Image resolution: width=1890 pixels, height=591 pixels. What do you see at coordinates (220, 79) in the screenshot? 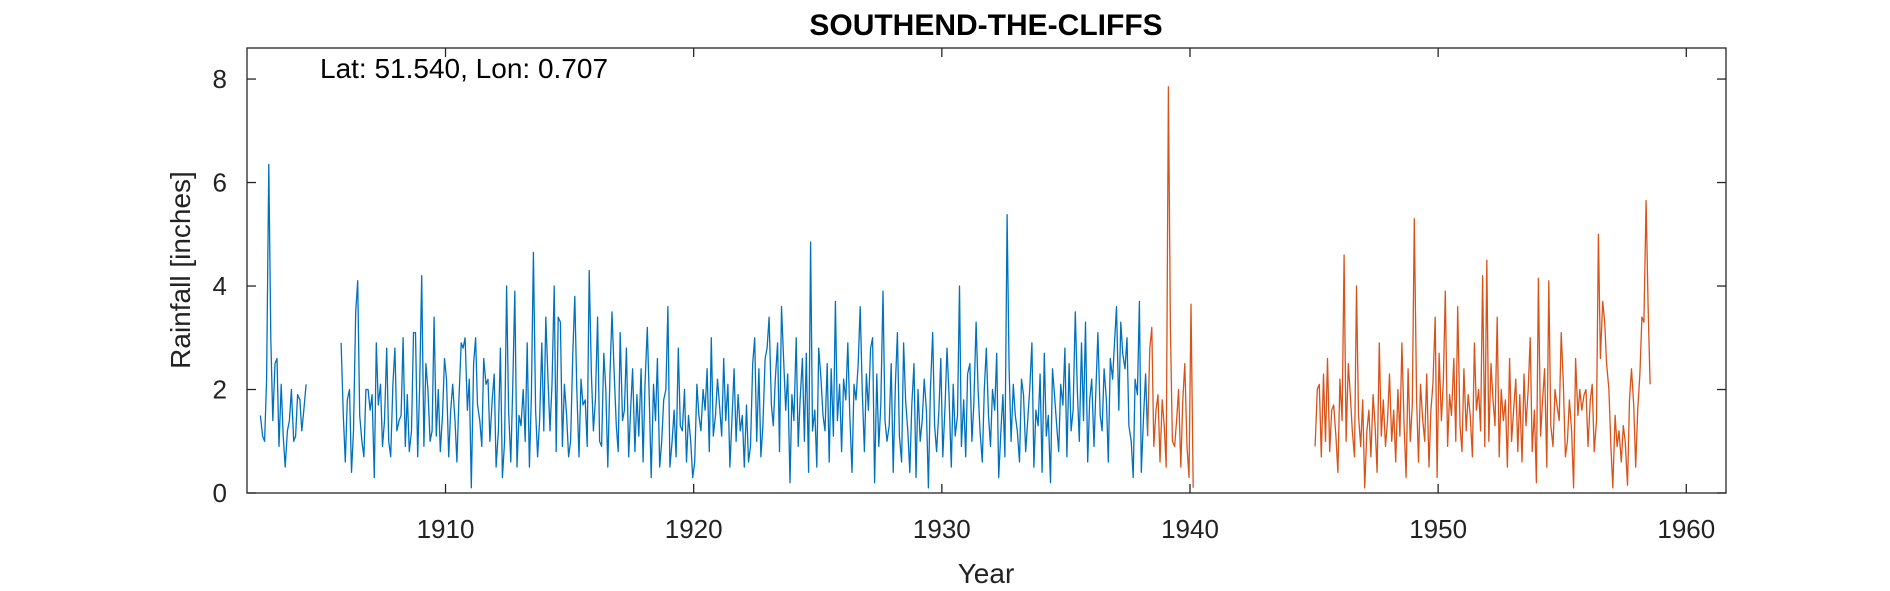
I see `y-tick-label-8: 8` at bounding box center [220, 79].